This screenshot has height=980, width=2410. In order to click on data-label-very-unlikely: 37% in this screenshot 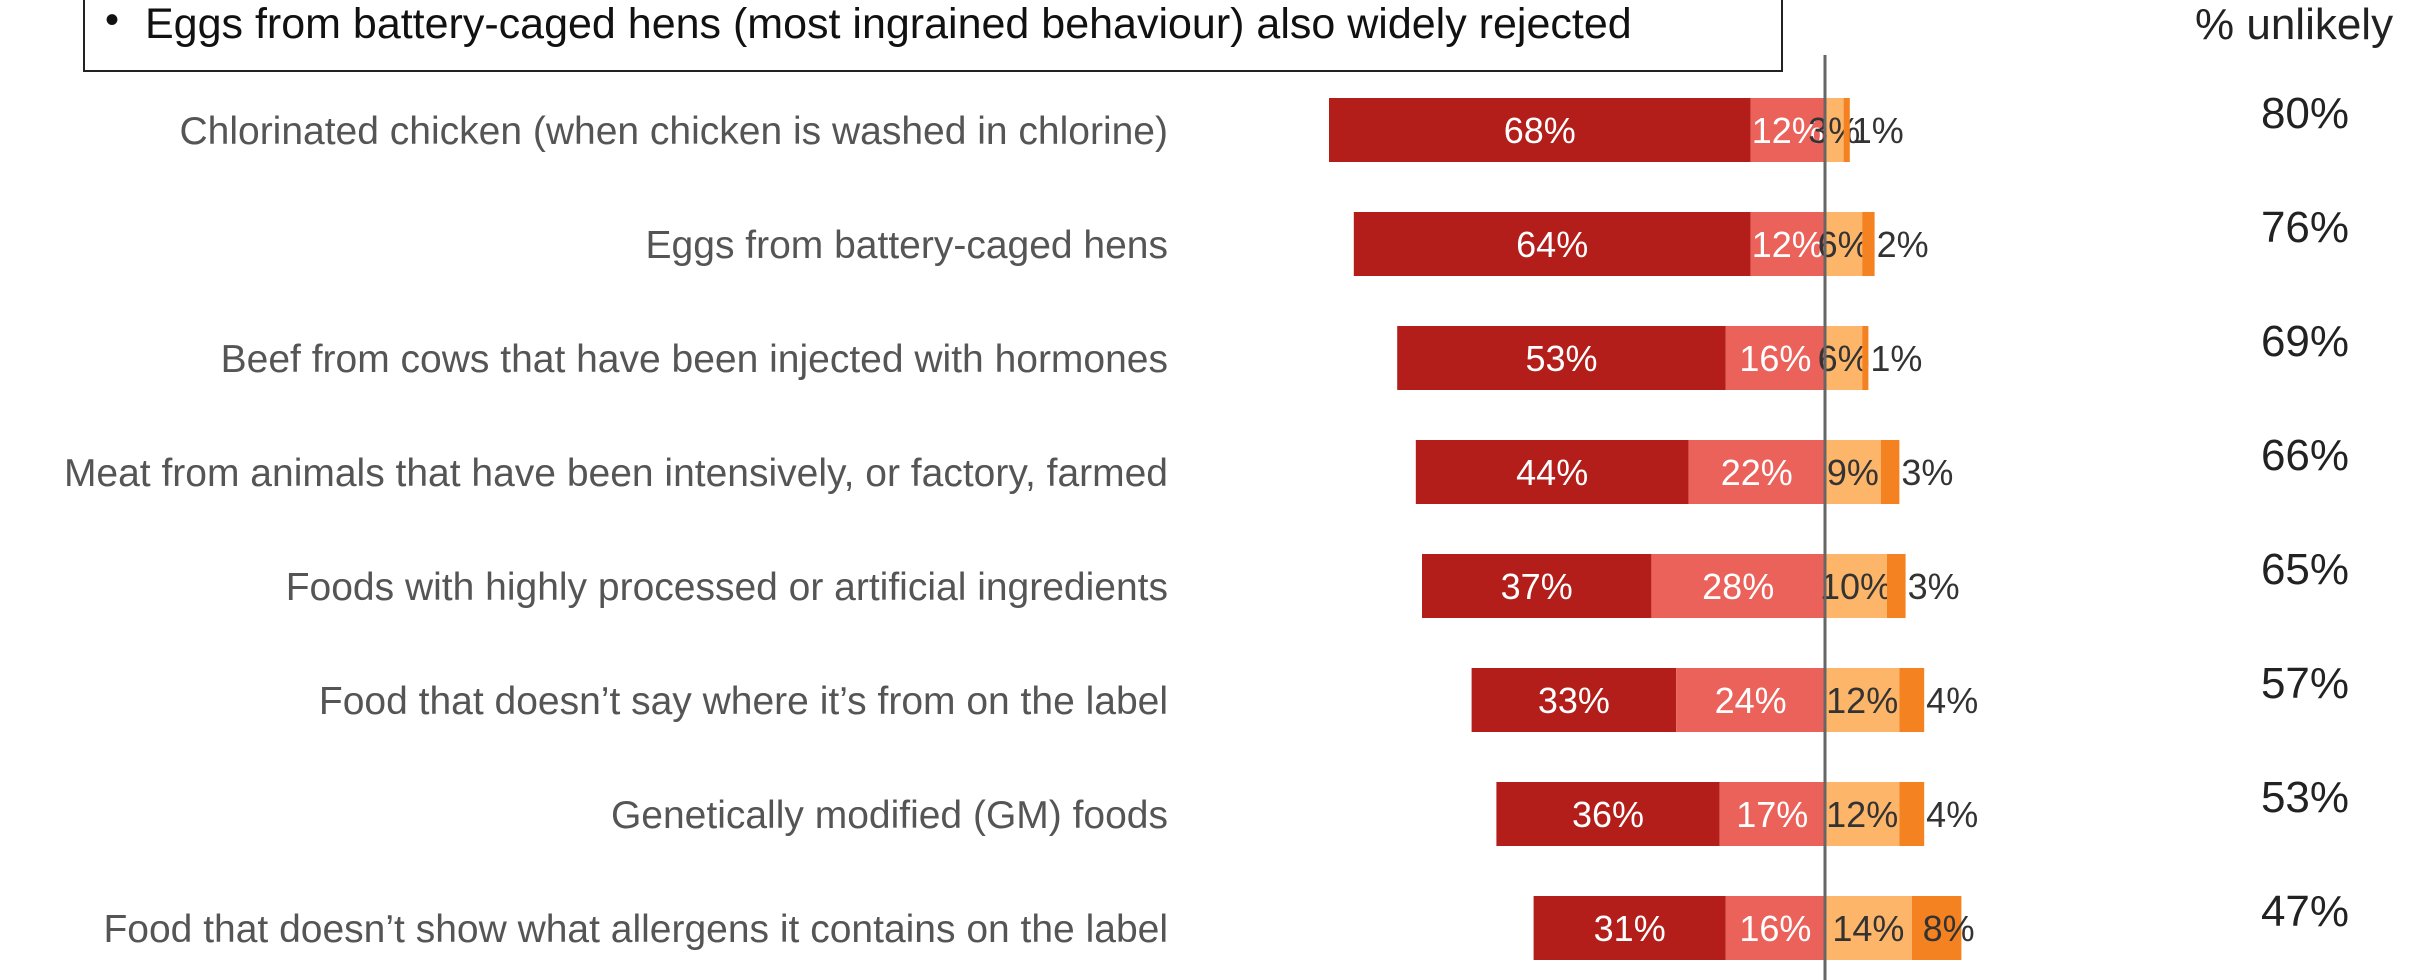, I will do `click(1537, 586)`.